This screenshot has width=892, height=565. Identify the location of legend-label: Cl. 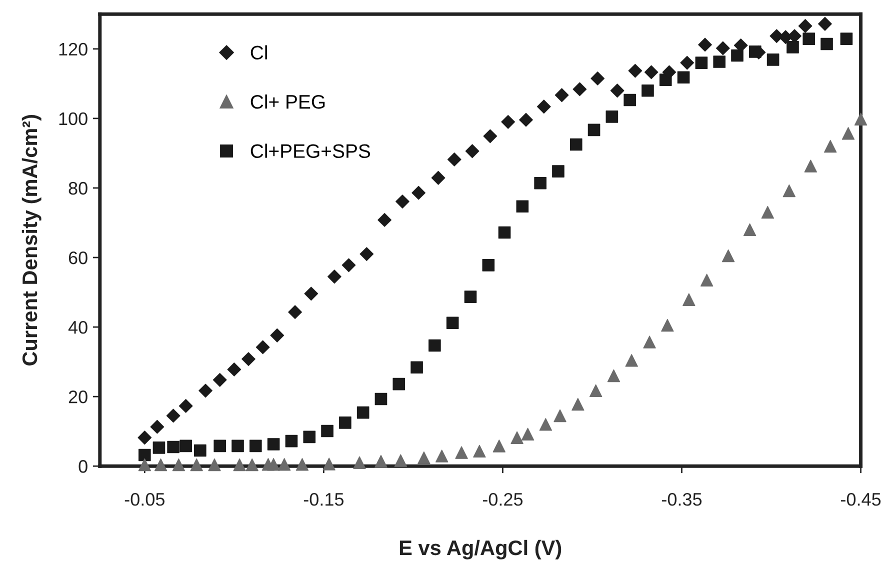
(258, 52).